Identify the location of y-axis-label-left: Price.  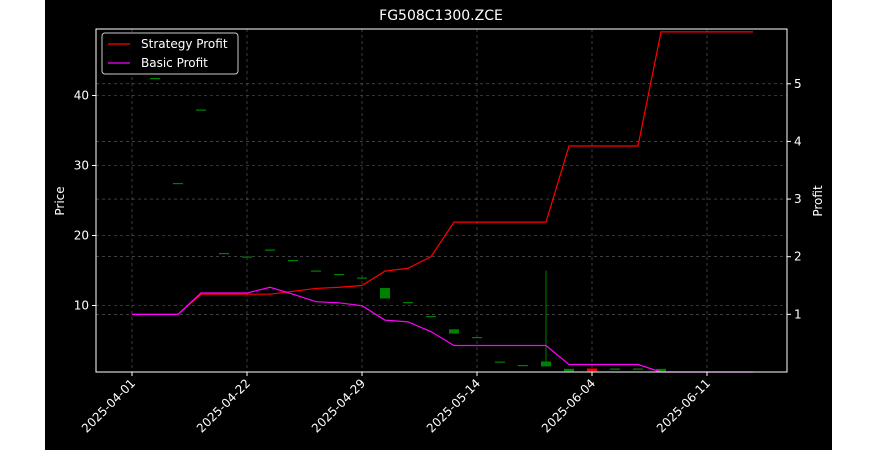
(60, 200).